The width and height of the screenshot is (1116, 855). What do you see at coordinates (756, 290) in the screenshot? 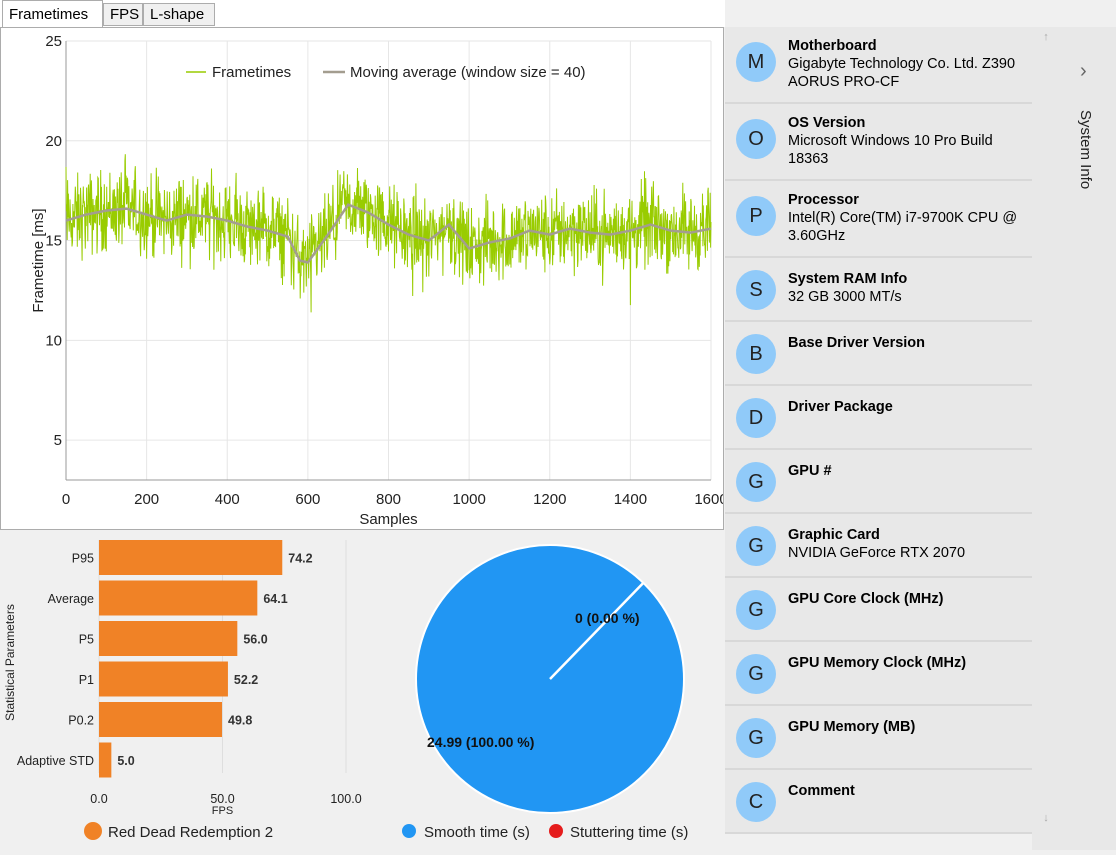
I see `avatar: S` at bounding box center [756, 290].